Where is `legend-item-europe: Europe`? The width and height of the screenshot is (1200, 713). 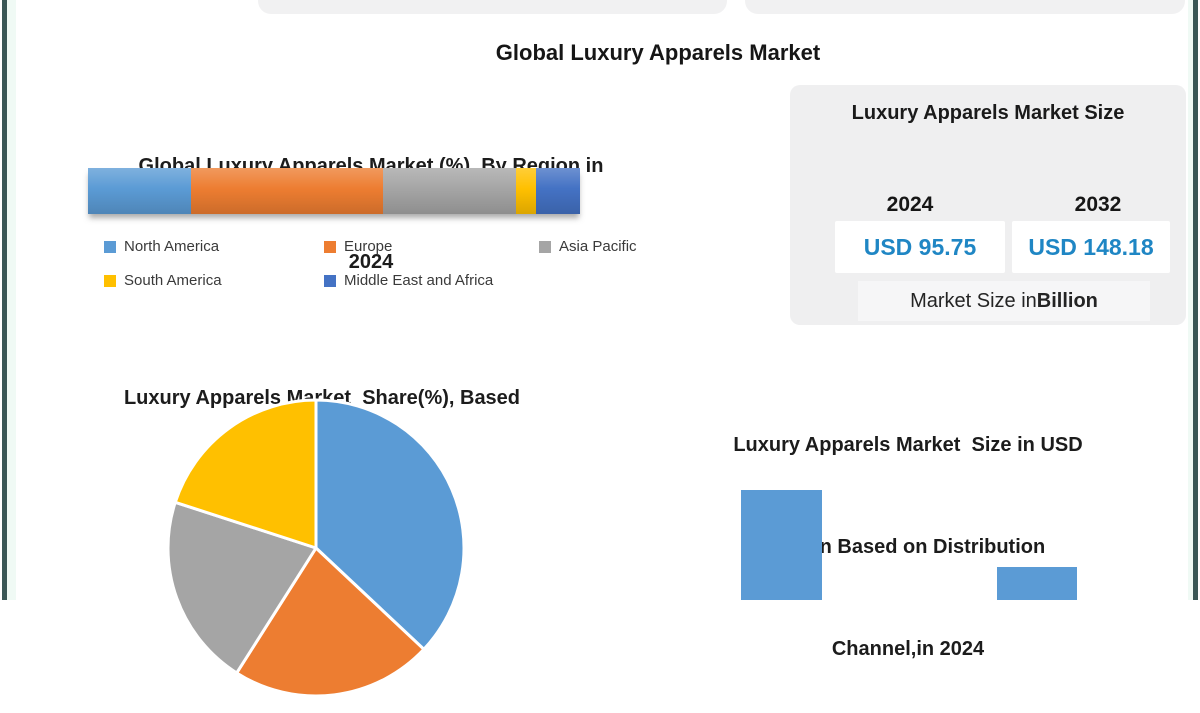 legend-item-europe: Europe is located at coordinates (431, 247).